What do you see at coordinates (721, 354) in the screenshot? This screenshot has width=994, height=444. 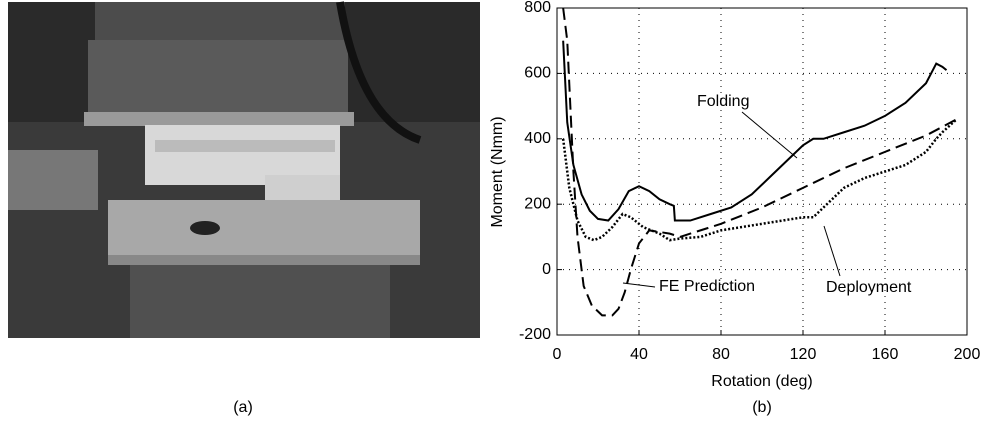 I see `x-tick-label: 80` at bounding box center [721, 354].